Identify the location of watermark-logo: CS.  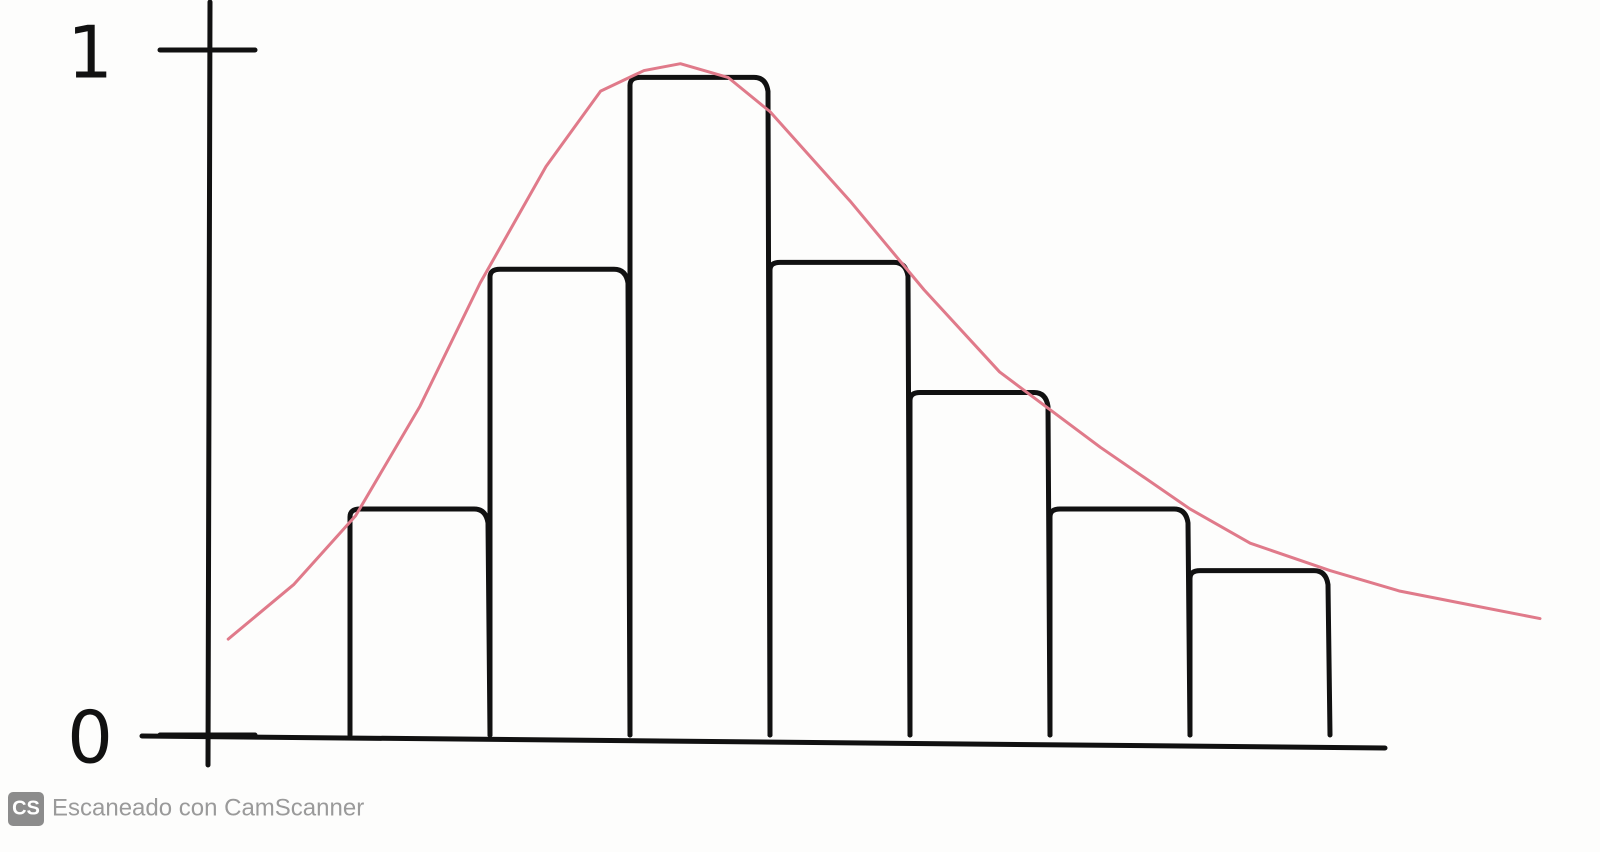
(26, 808).